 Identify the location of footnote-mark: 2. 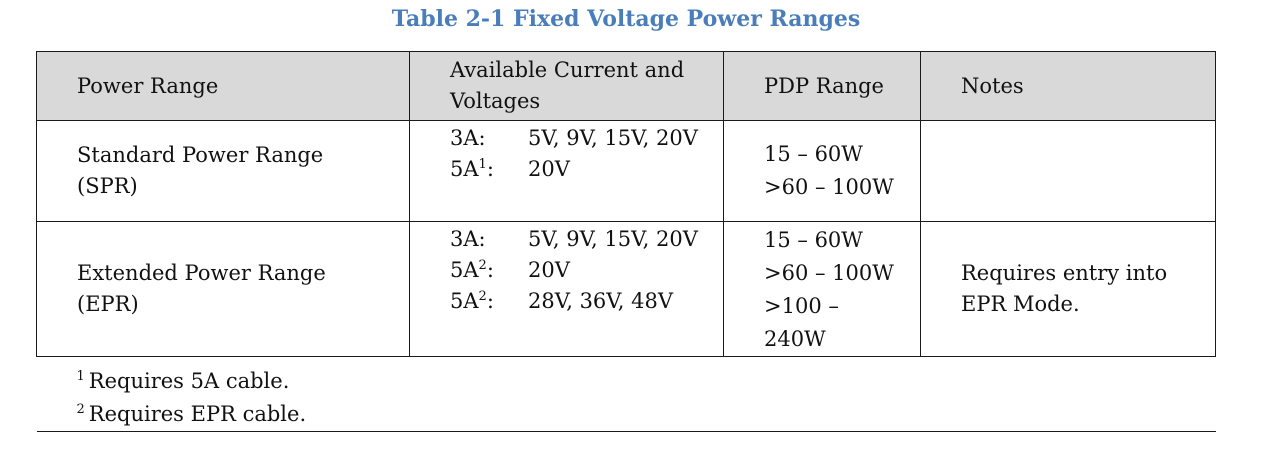
(80, 409).